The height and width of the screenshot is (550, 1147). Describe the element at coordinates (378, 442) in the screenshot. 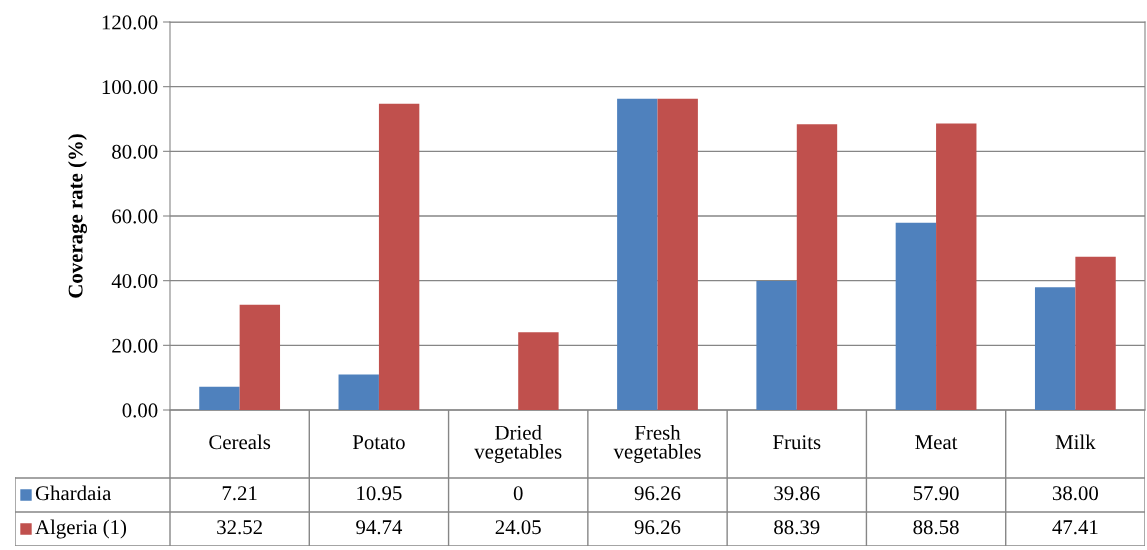

I see `x-tick-label: Potato` at that location.